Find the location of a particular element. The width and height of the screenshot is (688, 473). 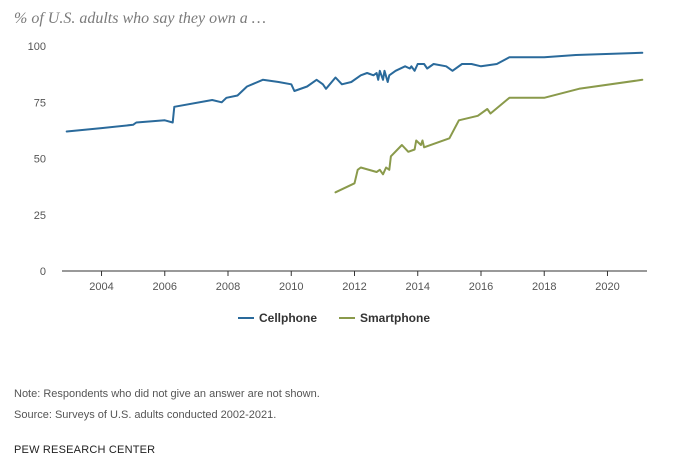

x-tick-label-2020: 2020 is located at coordinates (607, 287).